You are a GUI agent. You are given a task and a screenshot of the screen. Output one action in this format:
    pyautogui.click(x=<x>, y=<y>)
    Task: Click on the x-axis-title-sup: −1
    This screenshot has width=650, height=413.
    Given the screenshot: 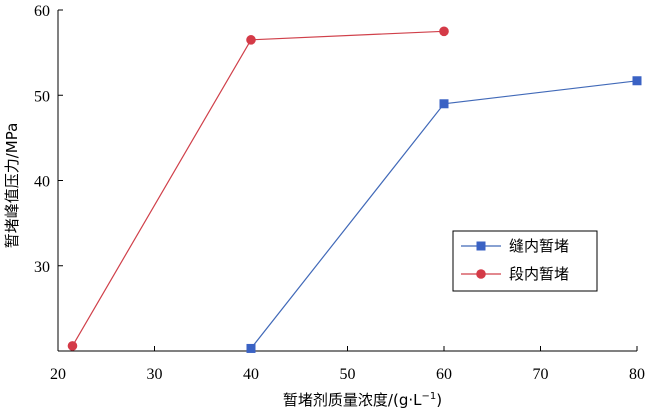 What is the action you would take?
    pyautogui.click(x=428, y=396)
    